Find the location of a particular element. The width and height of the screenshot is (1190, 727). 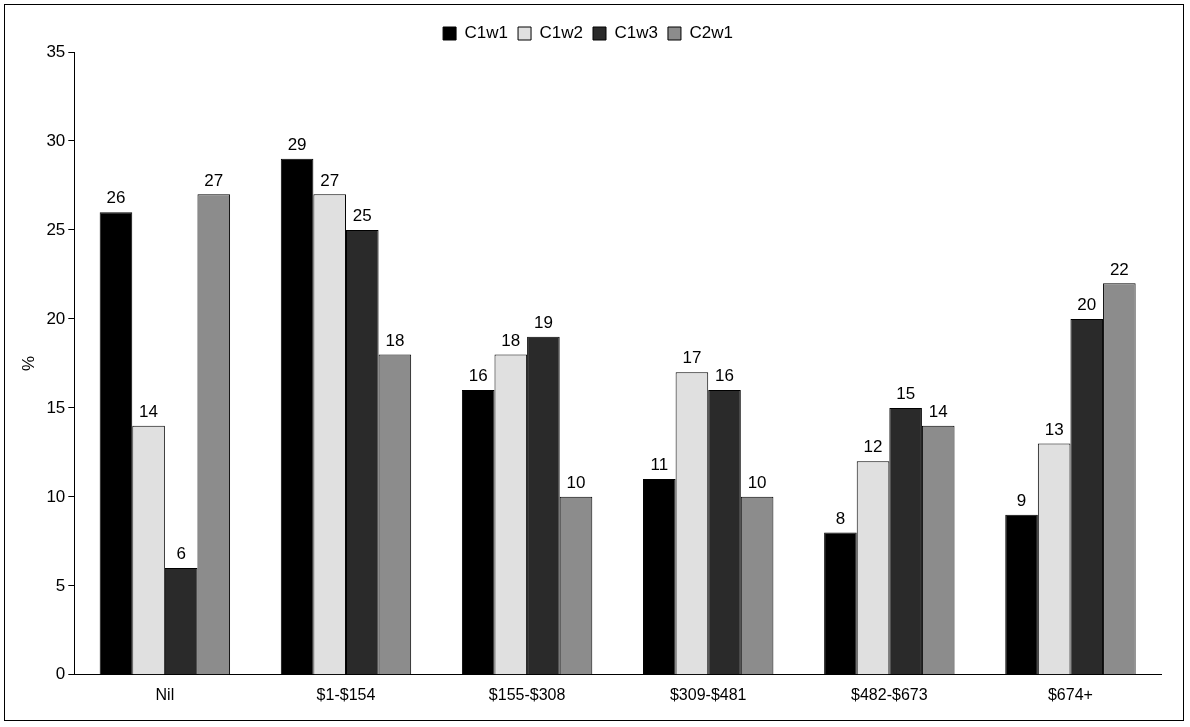

data-label: 17 is located at coordinates (692, 358).